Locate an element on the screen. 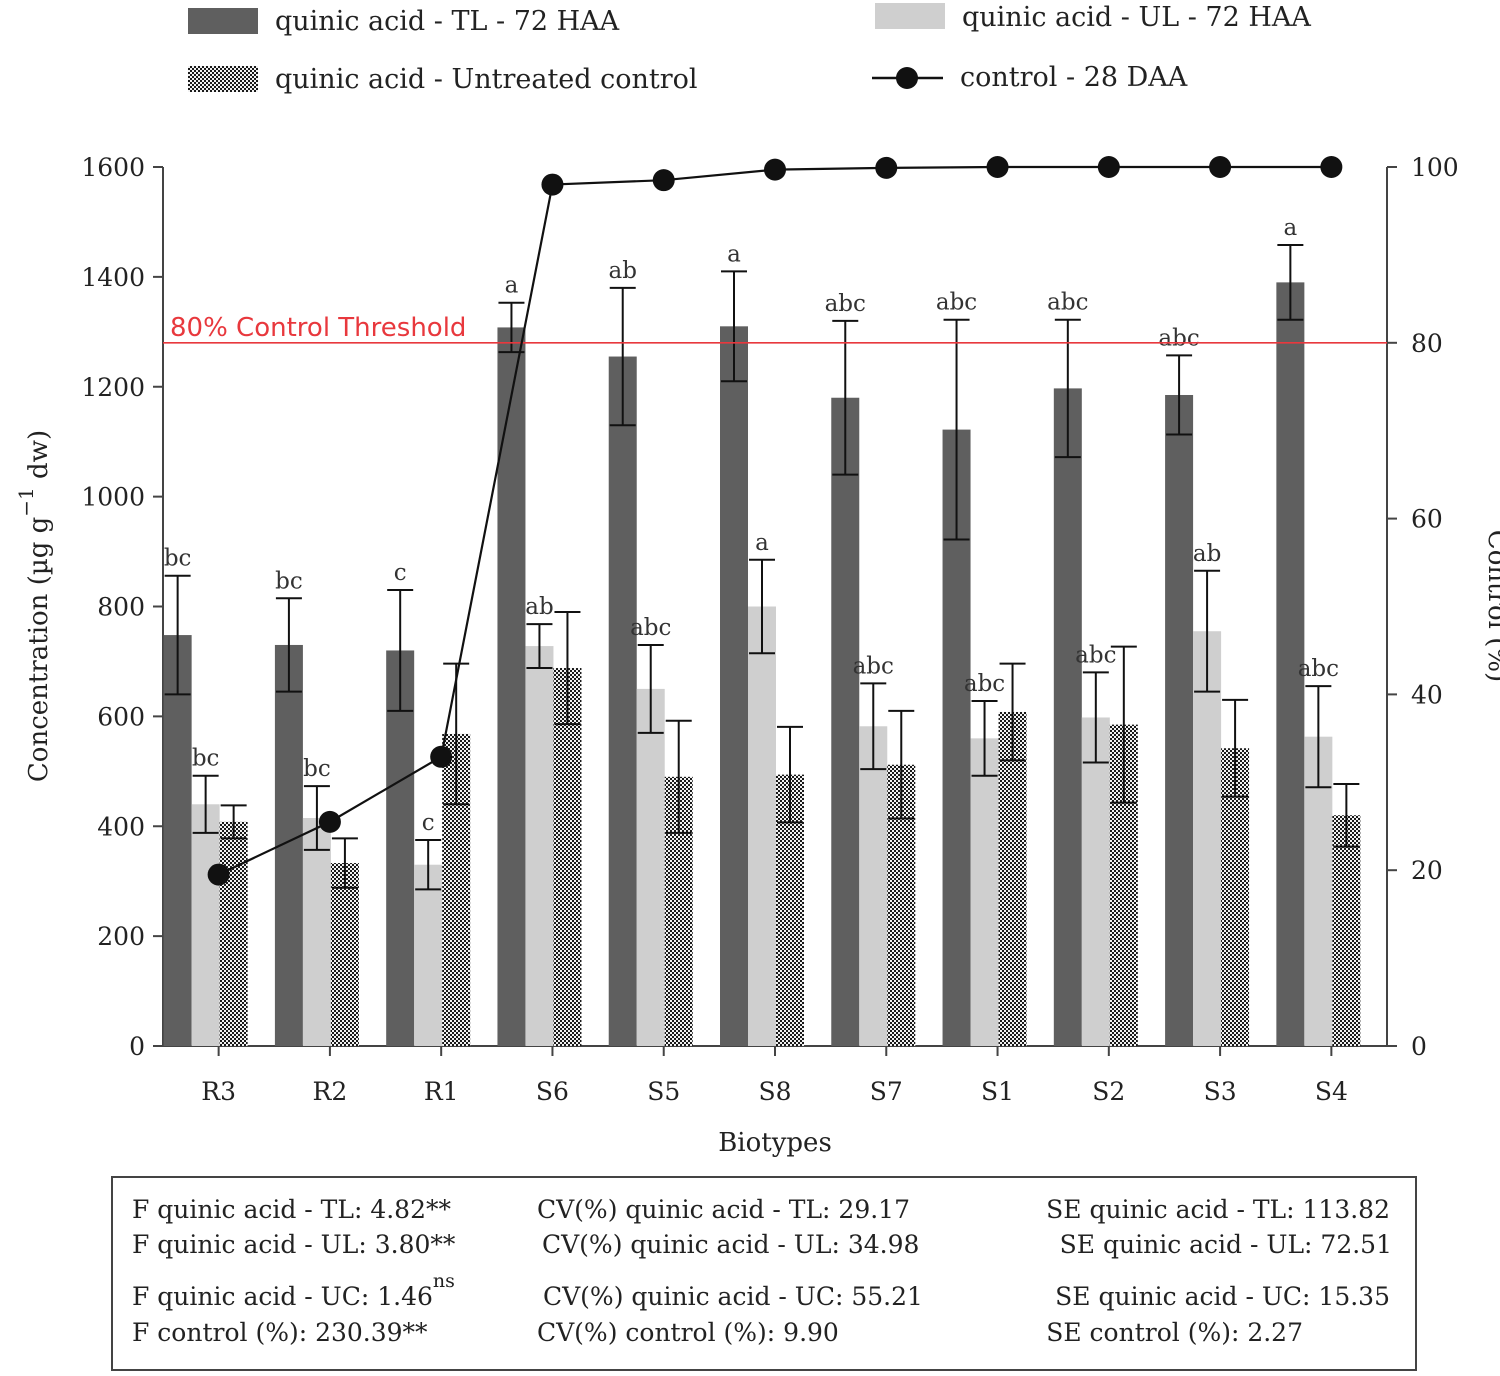 The image size is (1500, 1376). legend-swatch-ul is located at coordinates (910, 16).